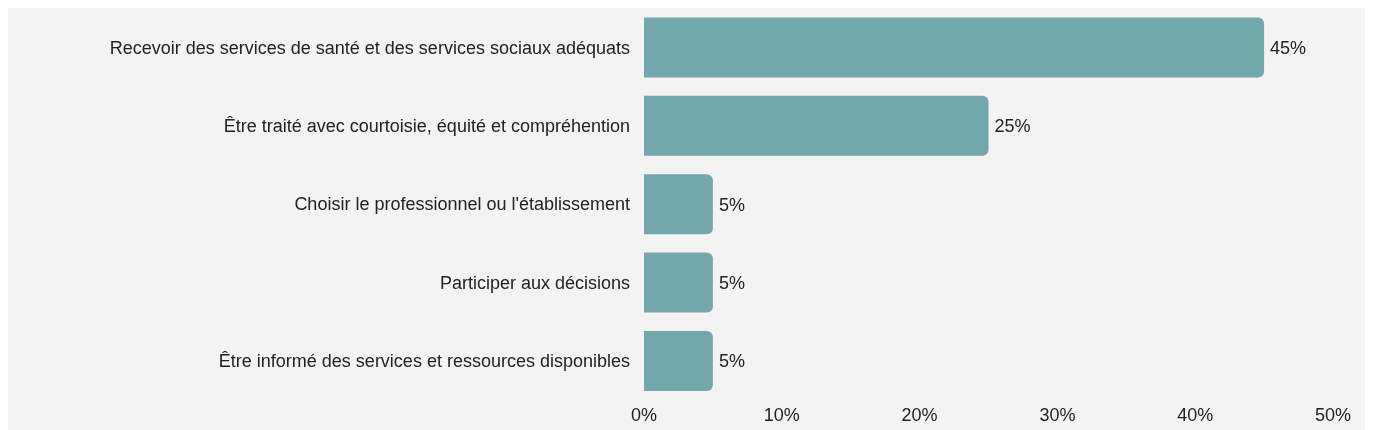 Image resolution: width=1373 pixels, height=430 pixels. What do you see at coordinates (1057, 414) in the screenshot?
I see `x-tick-label: 30%` at bounding box center [1057, 414].